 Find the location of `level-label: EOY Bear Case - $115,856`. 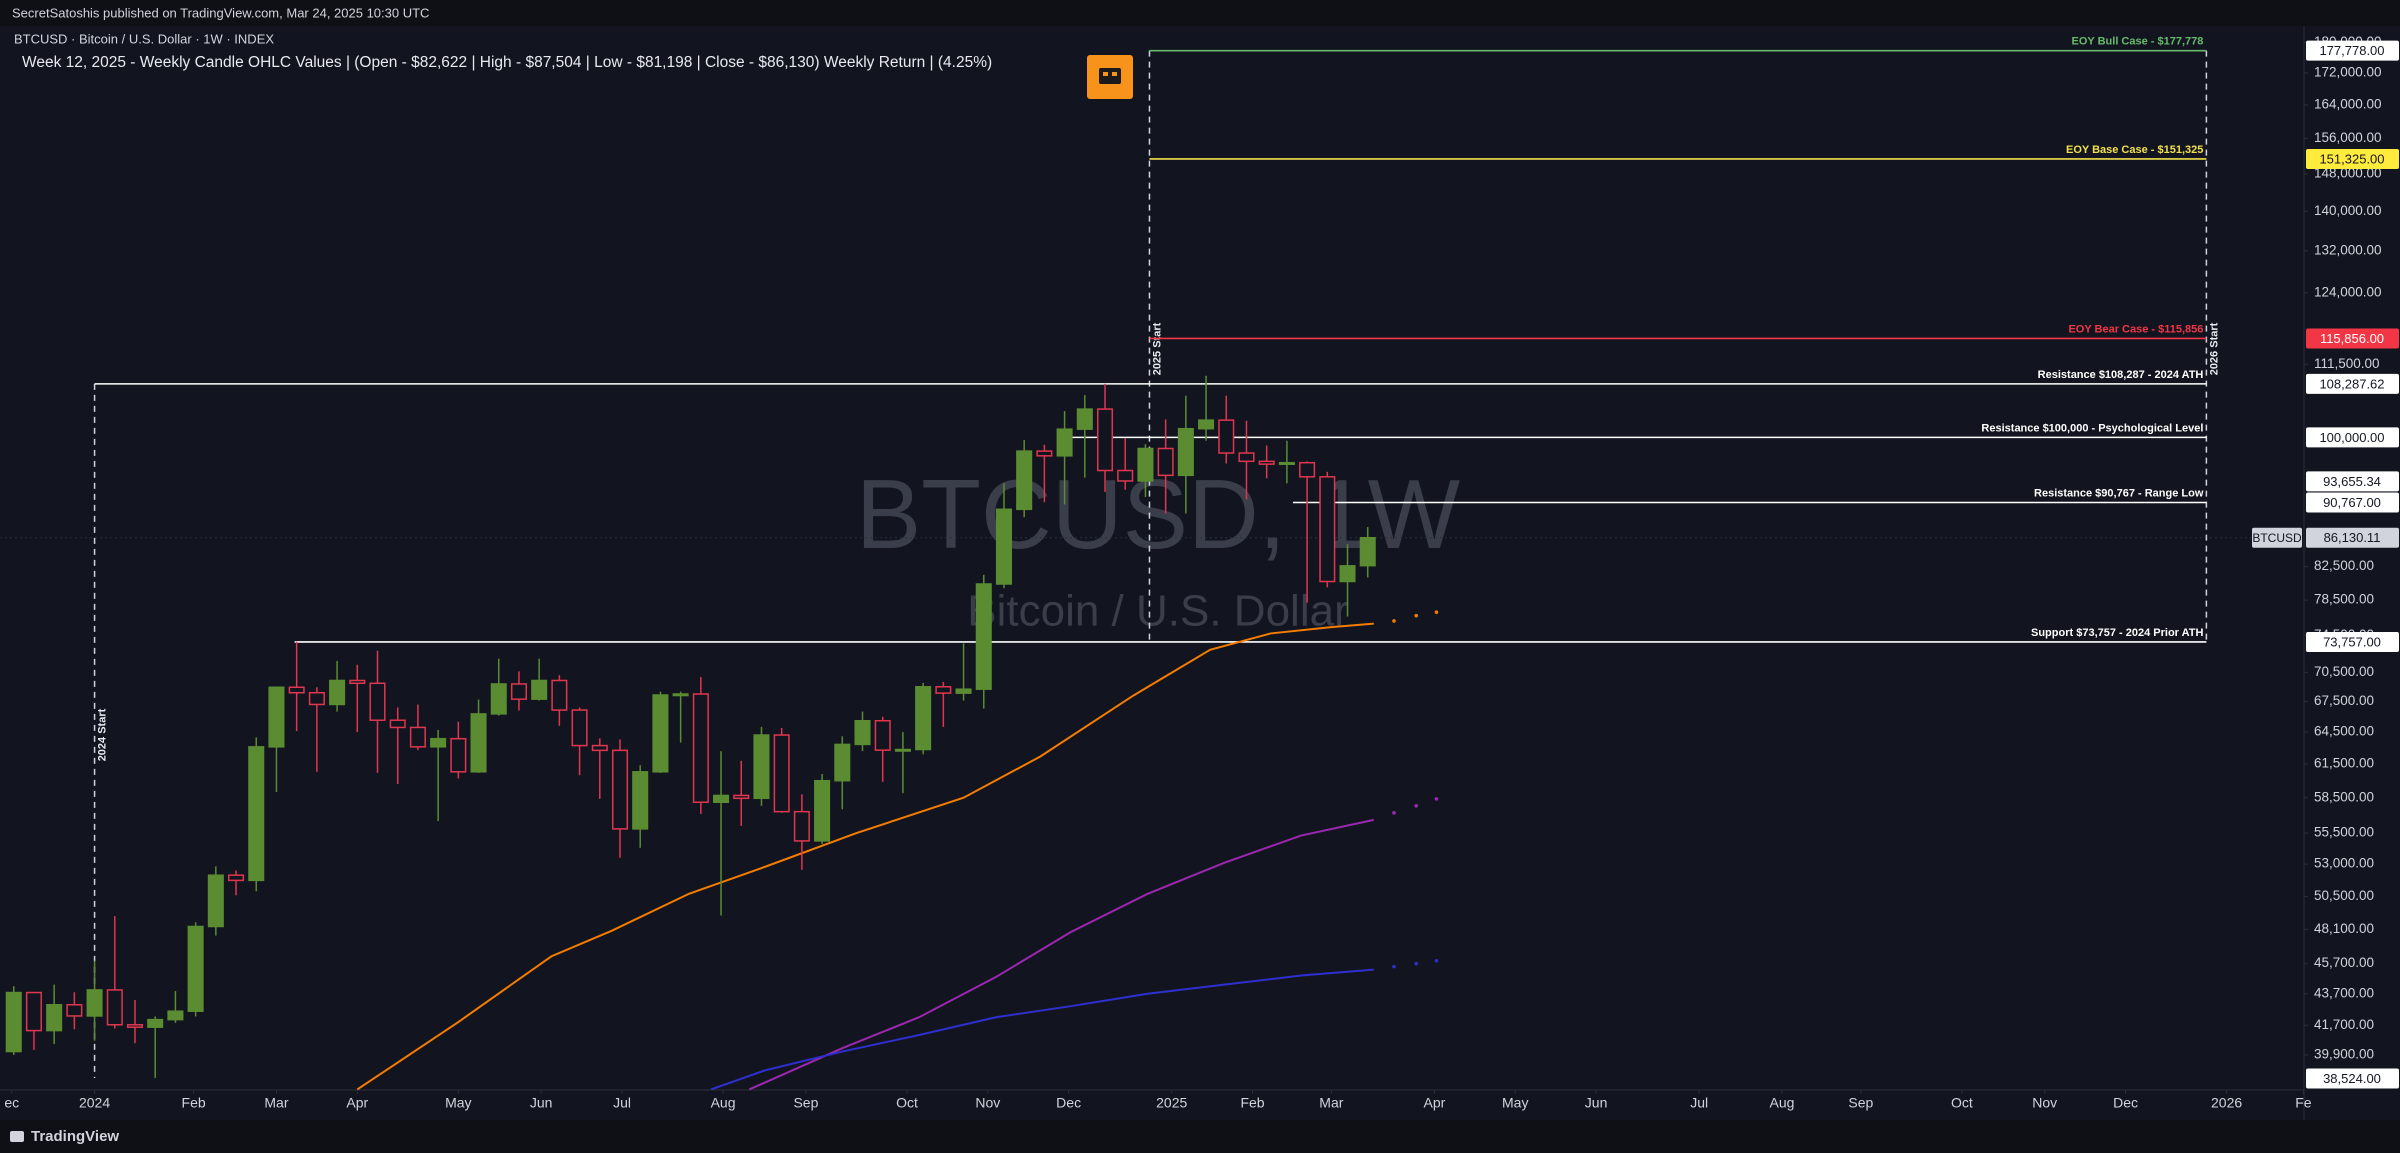

level-label: EOY Bear Case - $115,856 is located at coordinates (2135, 329).